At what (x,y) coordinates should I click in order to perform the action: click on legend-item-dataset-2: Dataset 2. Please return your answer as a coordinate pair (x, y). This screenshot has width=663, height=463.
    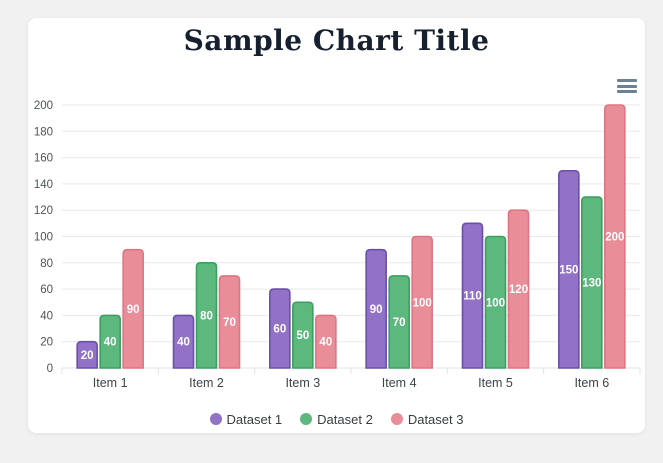
    Looking at the image, I should click on (336, 419).